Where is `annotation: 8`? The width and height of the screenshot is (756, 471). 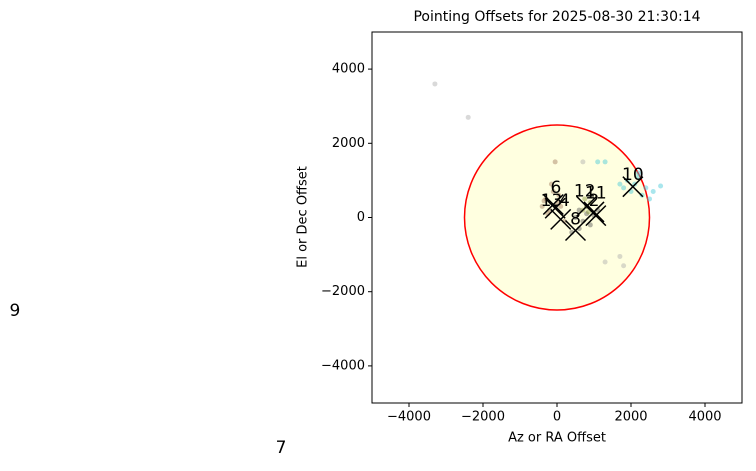
annotation: 8 is located at coordinates (575, 219).